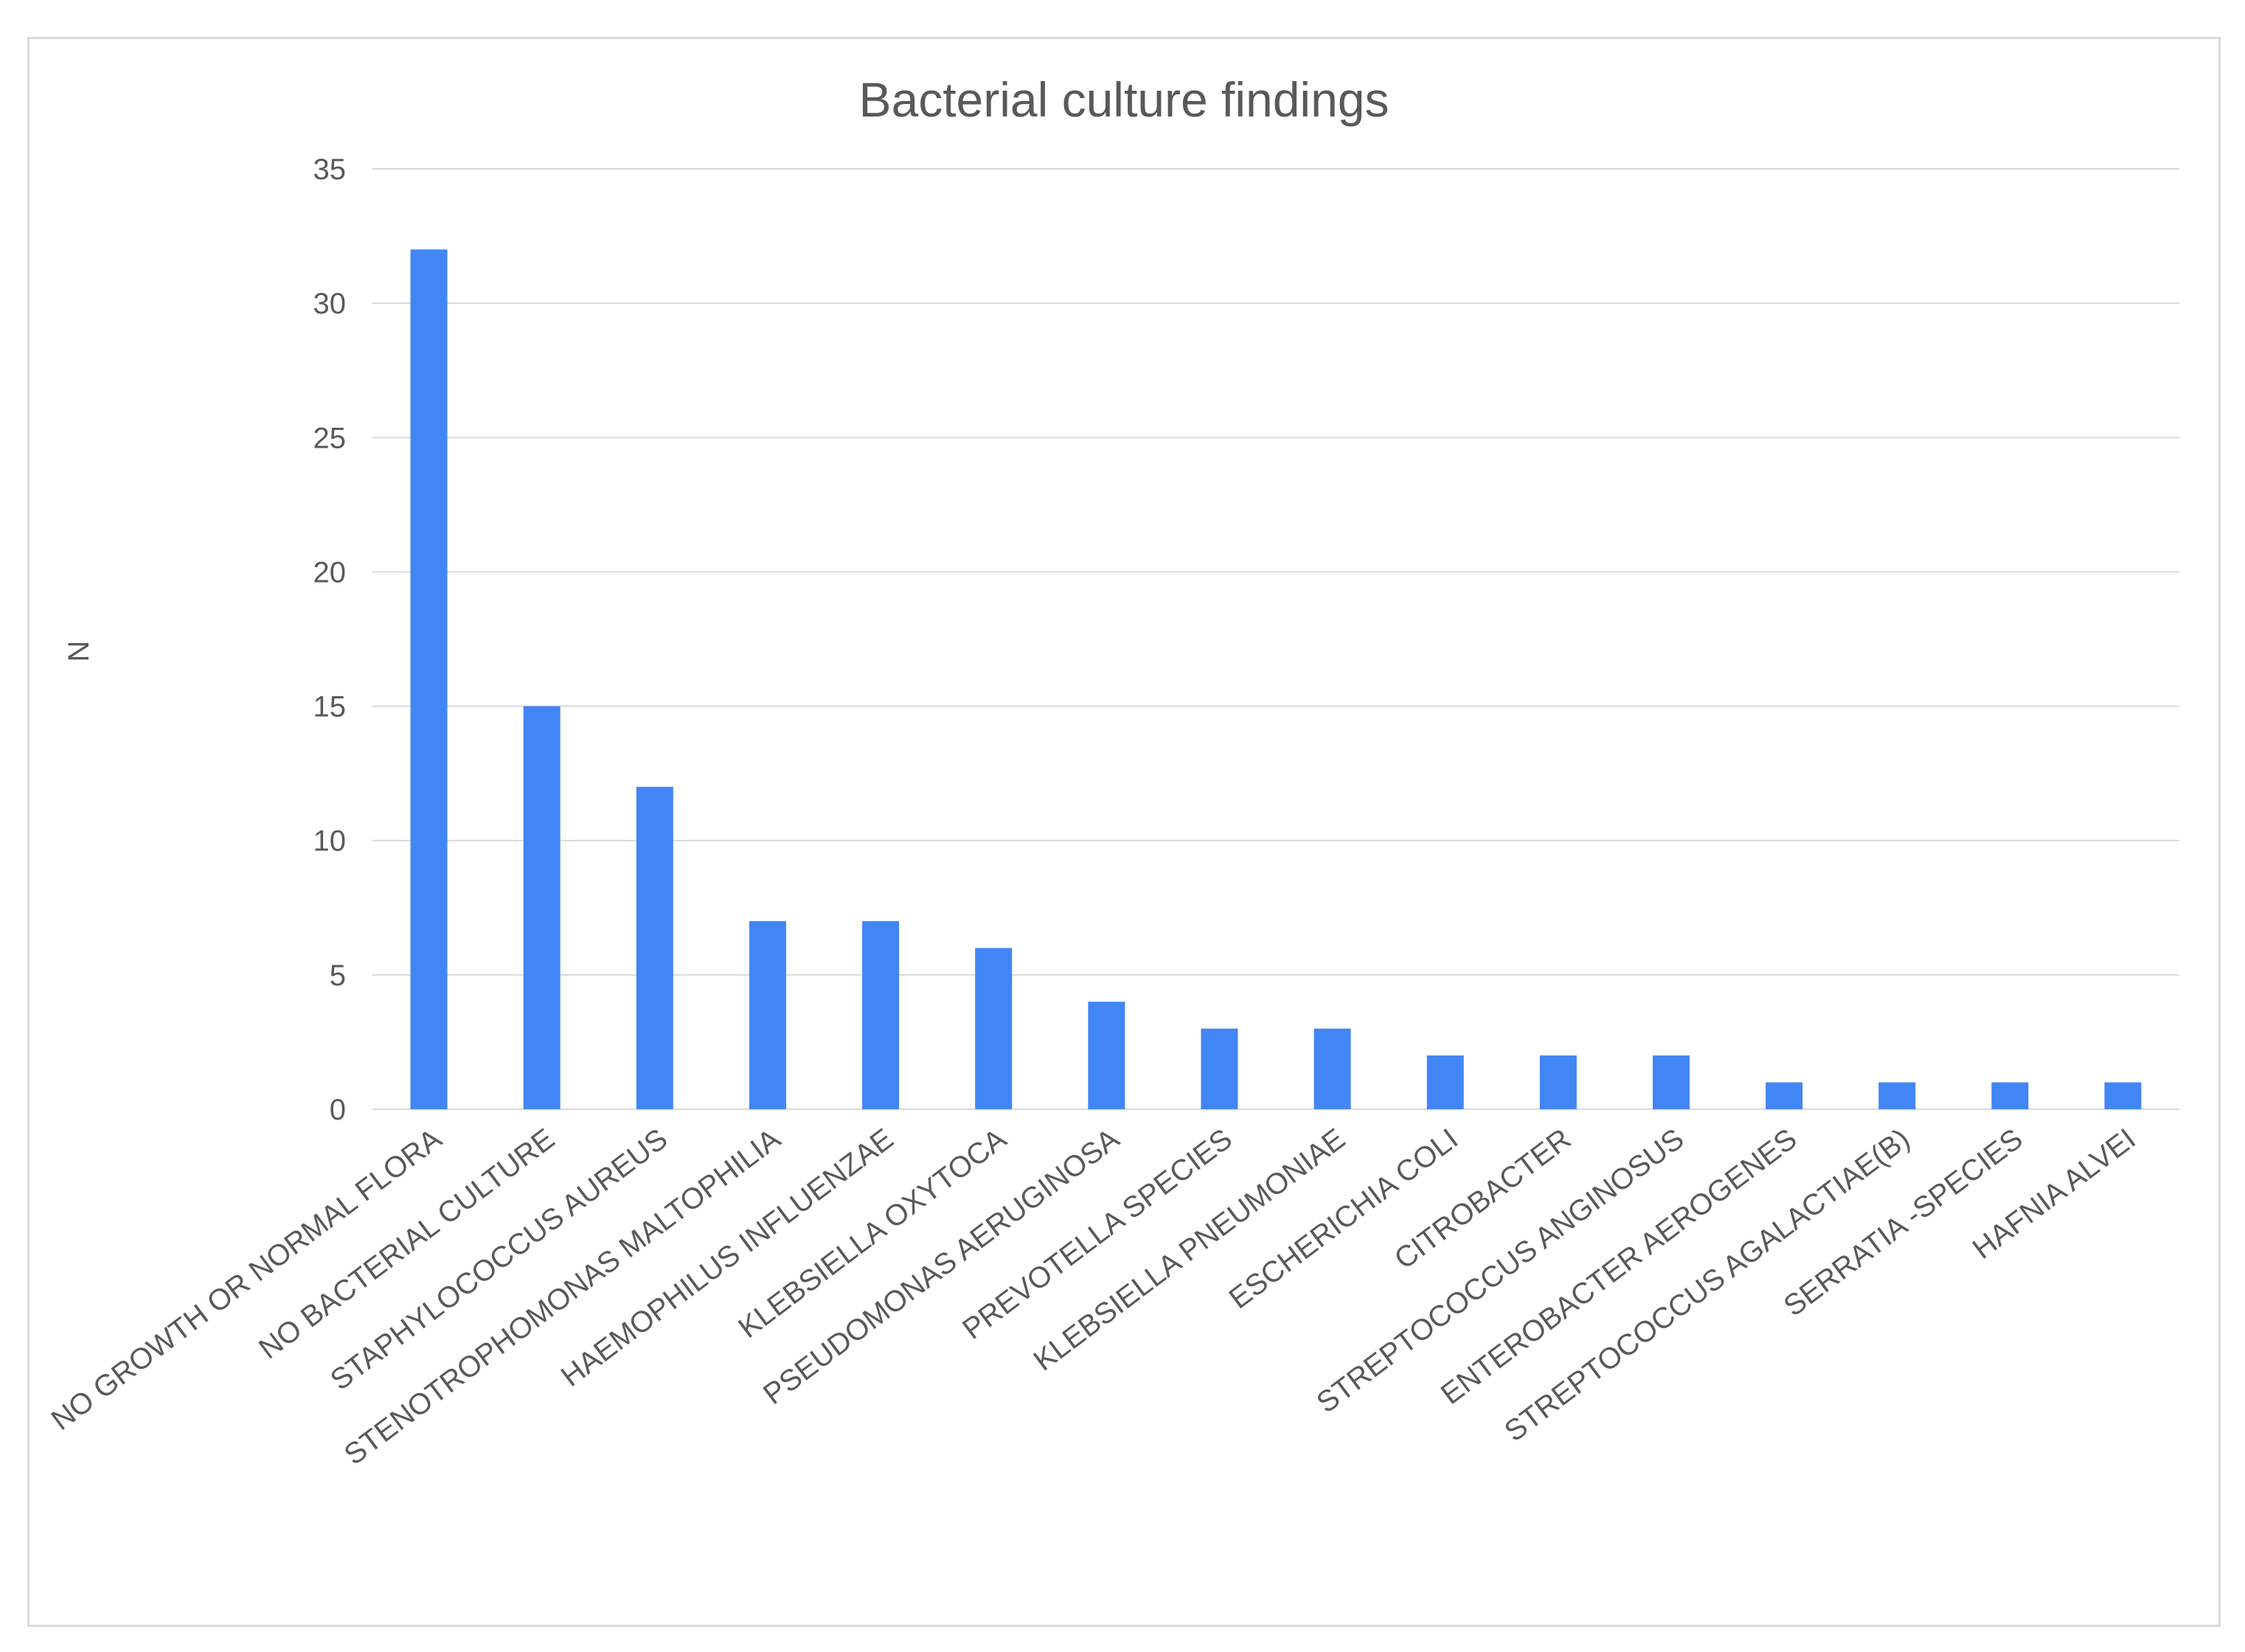 The image size is (2245, 1652). What do you see at coordinates (338, 1110) in the screenshot?
I see `y-tick-label: 0` at bounding box center [338, 1110].